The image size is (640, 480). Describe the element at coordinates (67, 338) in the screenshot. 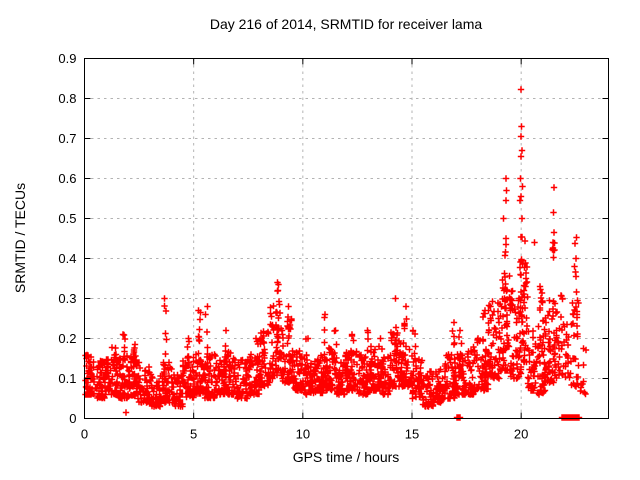

I see `y-tick-label-0.2: 0.2` at that location.